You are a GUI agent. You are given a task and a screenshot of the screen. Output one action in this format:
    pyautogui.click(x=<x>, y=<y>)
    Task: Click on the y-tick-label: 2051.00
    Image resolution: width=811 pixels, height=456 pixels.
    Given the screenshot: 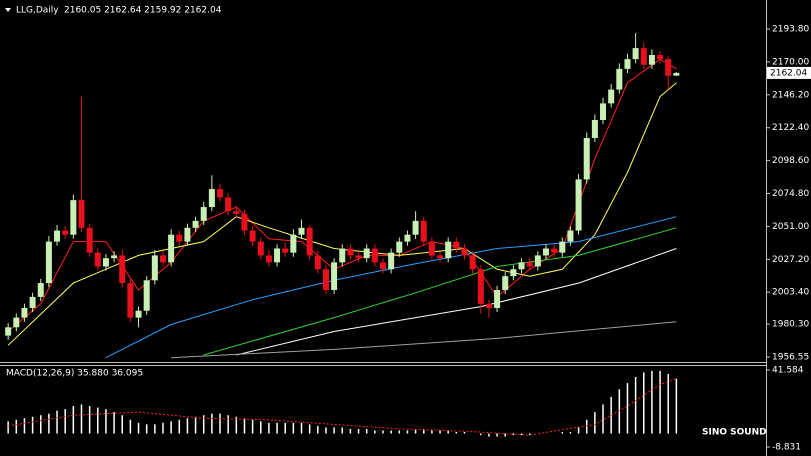 What is the action you would take?
    pyautogui.click(x=790, y=227)
    